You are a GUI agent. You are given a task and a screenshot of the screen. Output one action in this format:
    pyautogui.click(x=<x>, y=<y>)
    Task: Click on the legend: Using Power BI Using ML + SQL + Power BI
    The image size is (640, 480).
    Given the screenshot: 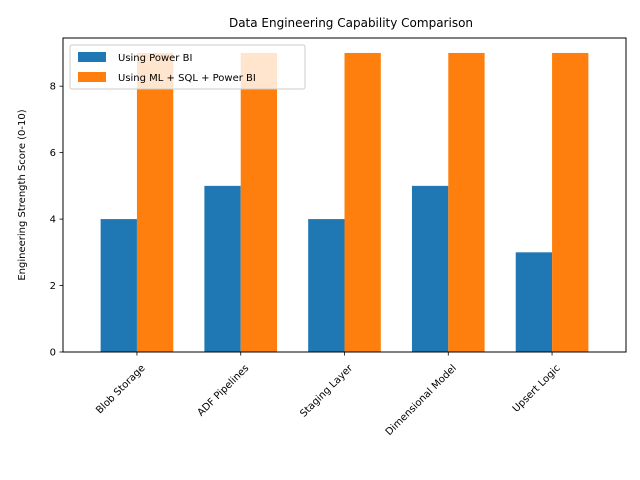 What is the action you would take?
    pyautogui.click(x=187, y=67)
    